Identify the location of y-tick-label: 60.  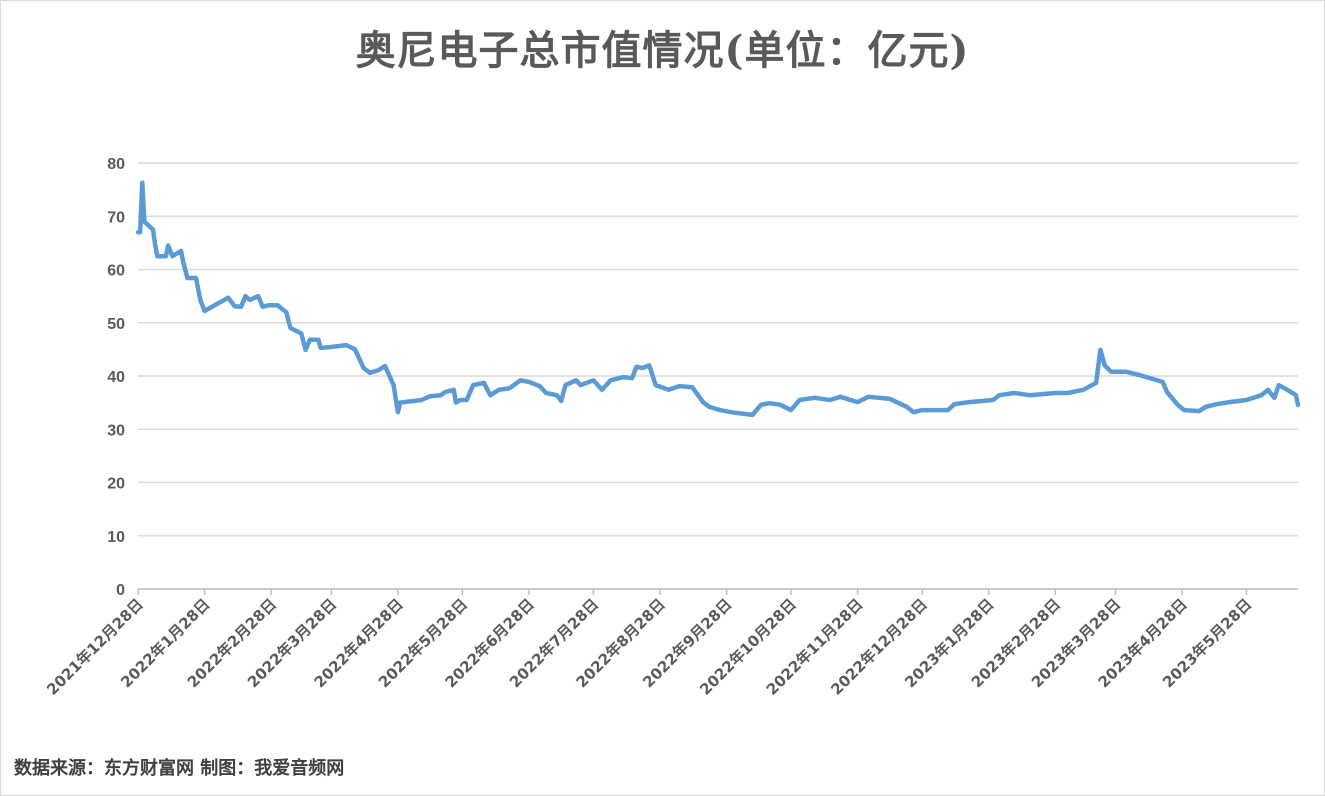
(116, 271).